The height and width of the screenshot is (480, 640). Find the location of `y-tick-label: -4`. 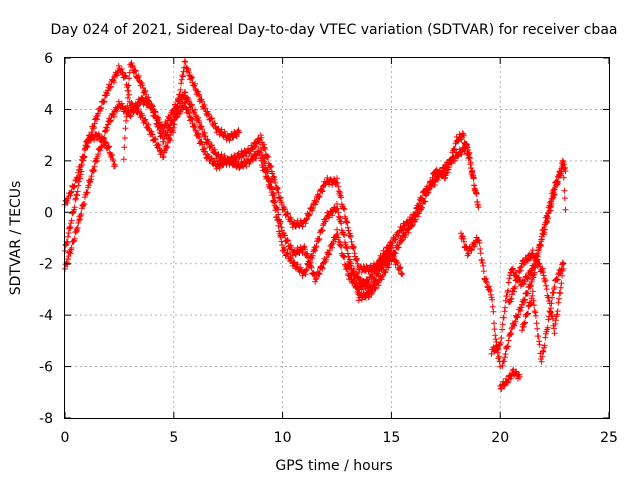

y-tick-label: -4 is located at coordinates (46, 316).